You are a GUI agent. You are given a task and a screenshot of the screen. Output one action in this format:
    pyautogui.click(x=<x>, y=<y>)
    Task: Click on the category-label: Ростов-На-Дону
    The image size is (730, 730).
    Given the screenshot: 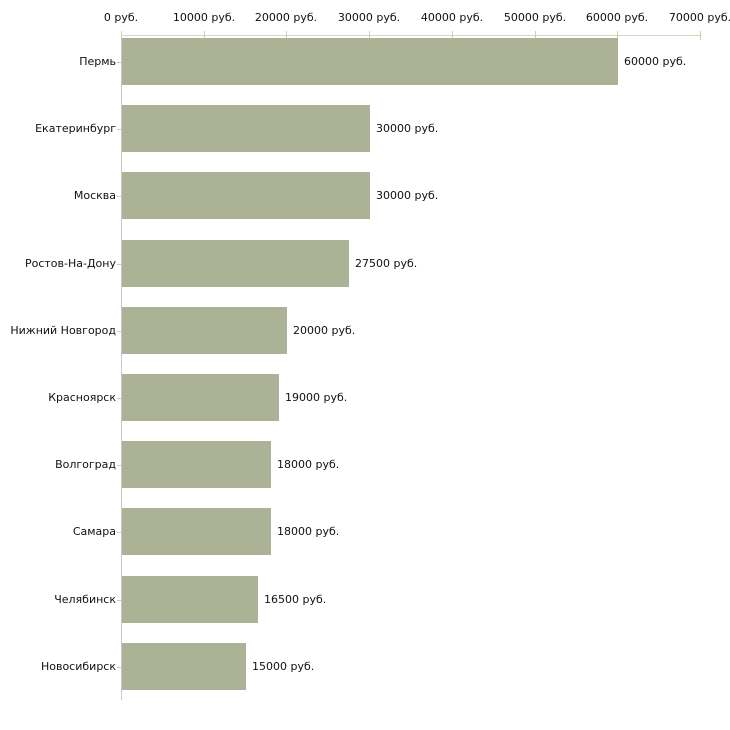 What is the action you would take?
    pyautogui.click(x=70, y=263)
    